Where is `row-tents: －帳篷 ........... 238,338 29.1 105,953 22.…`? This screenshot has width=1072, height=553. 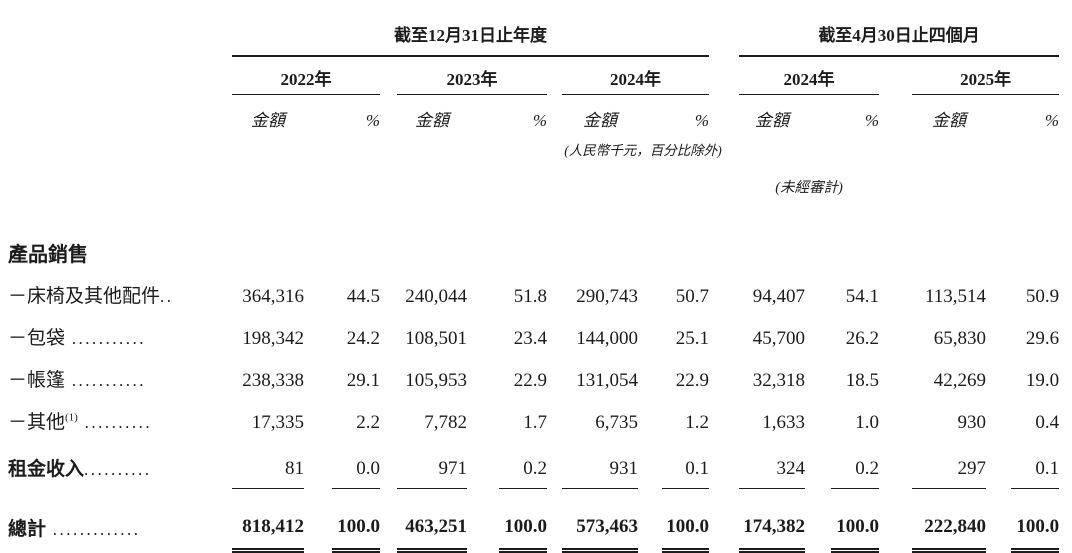
row-tents: －帳篷 ........... 238,338 29.1 105,953 22.… is located at coordinates (533, 374).